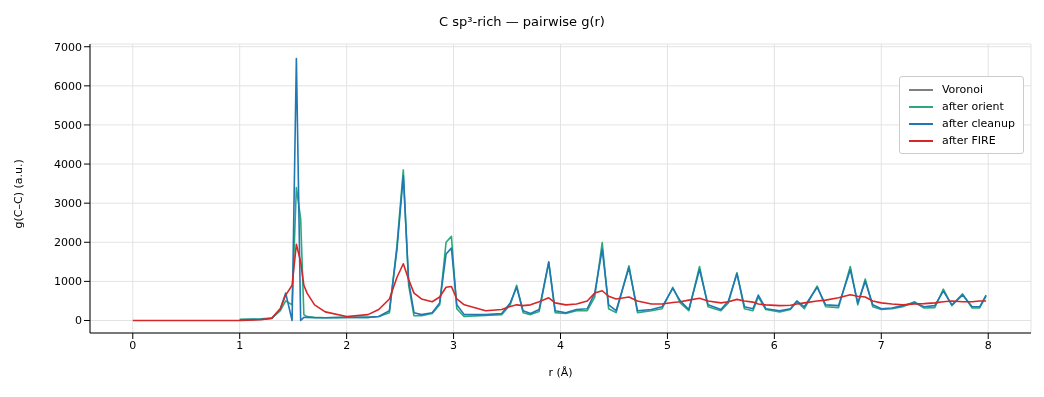 The height and width of the screenshot is (397, 1044). What do you see at coordinates (972, 107) in the screenshot?
I see `legend-label: after orient` at bounding box center [972, 107].